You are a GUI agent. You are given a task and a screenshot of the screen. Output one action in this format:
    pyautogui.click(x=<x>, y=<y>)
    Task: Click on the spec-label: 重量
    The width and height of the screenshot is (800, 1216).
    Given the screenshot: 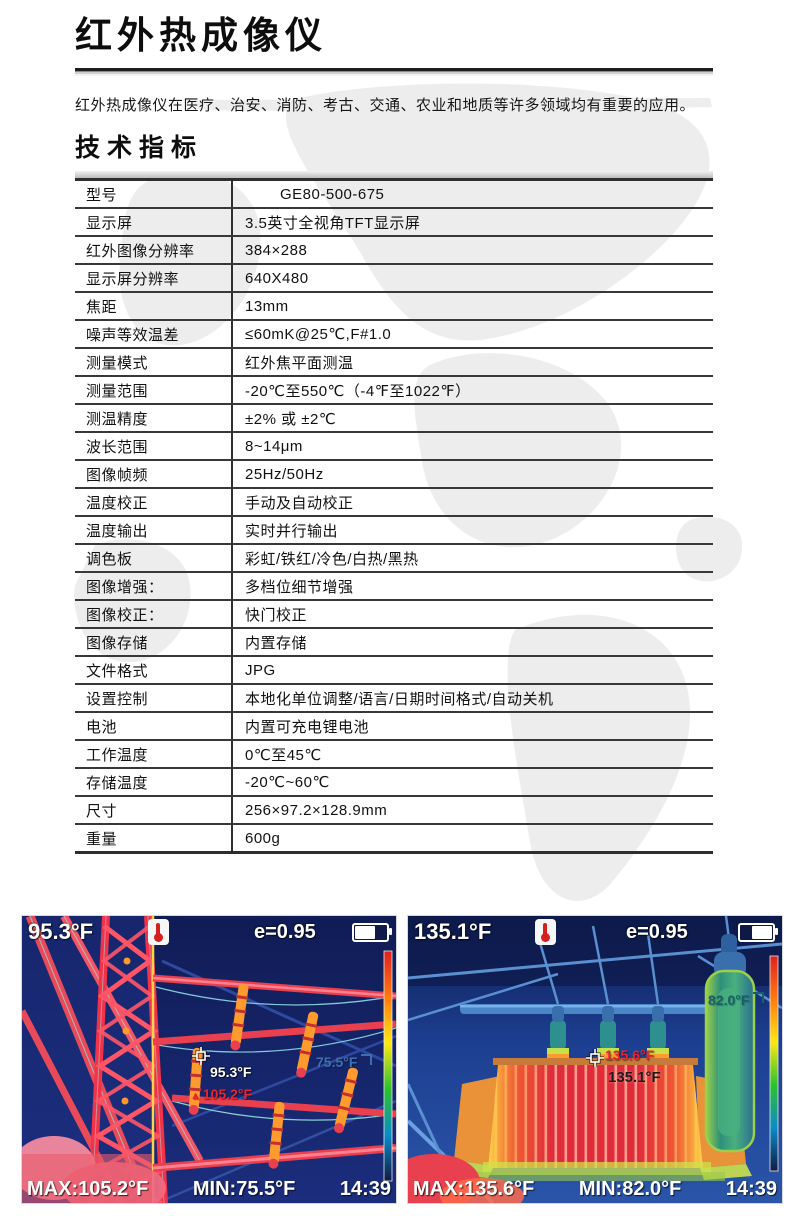 What is the action you would take?
    pyautogui.click(x=154, y=838)
    